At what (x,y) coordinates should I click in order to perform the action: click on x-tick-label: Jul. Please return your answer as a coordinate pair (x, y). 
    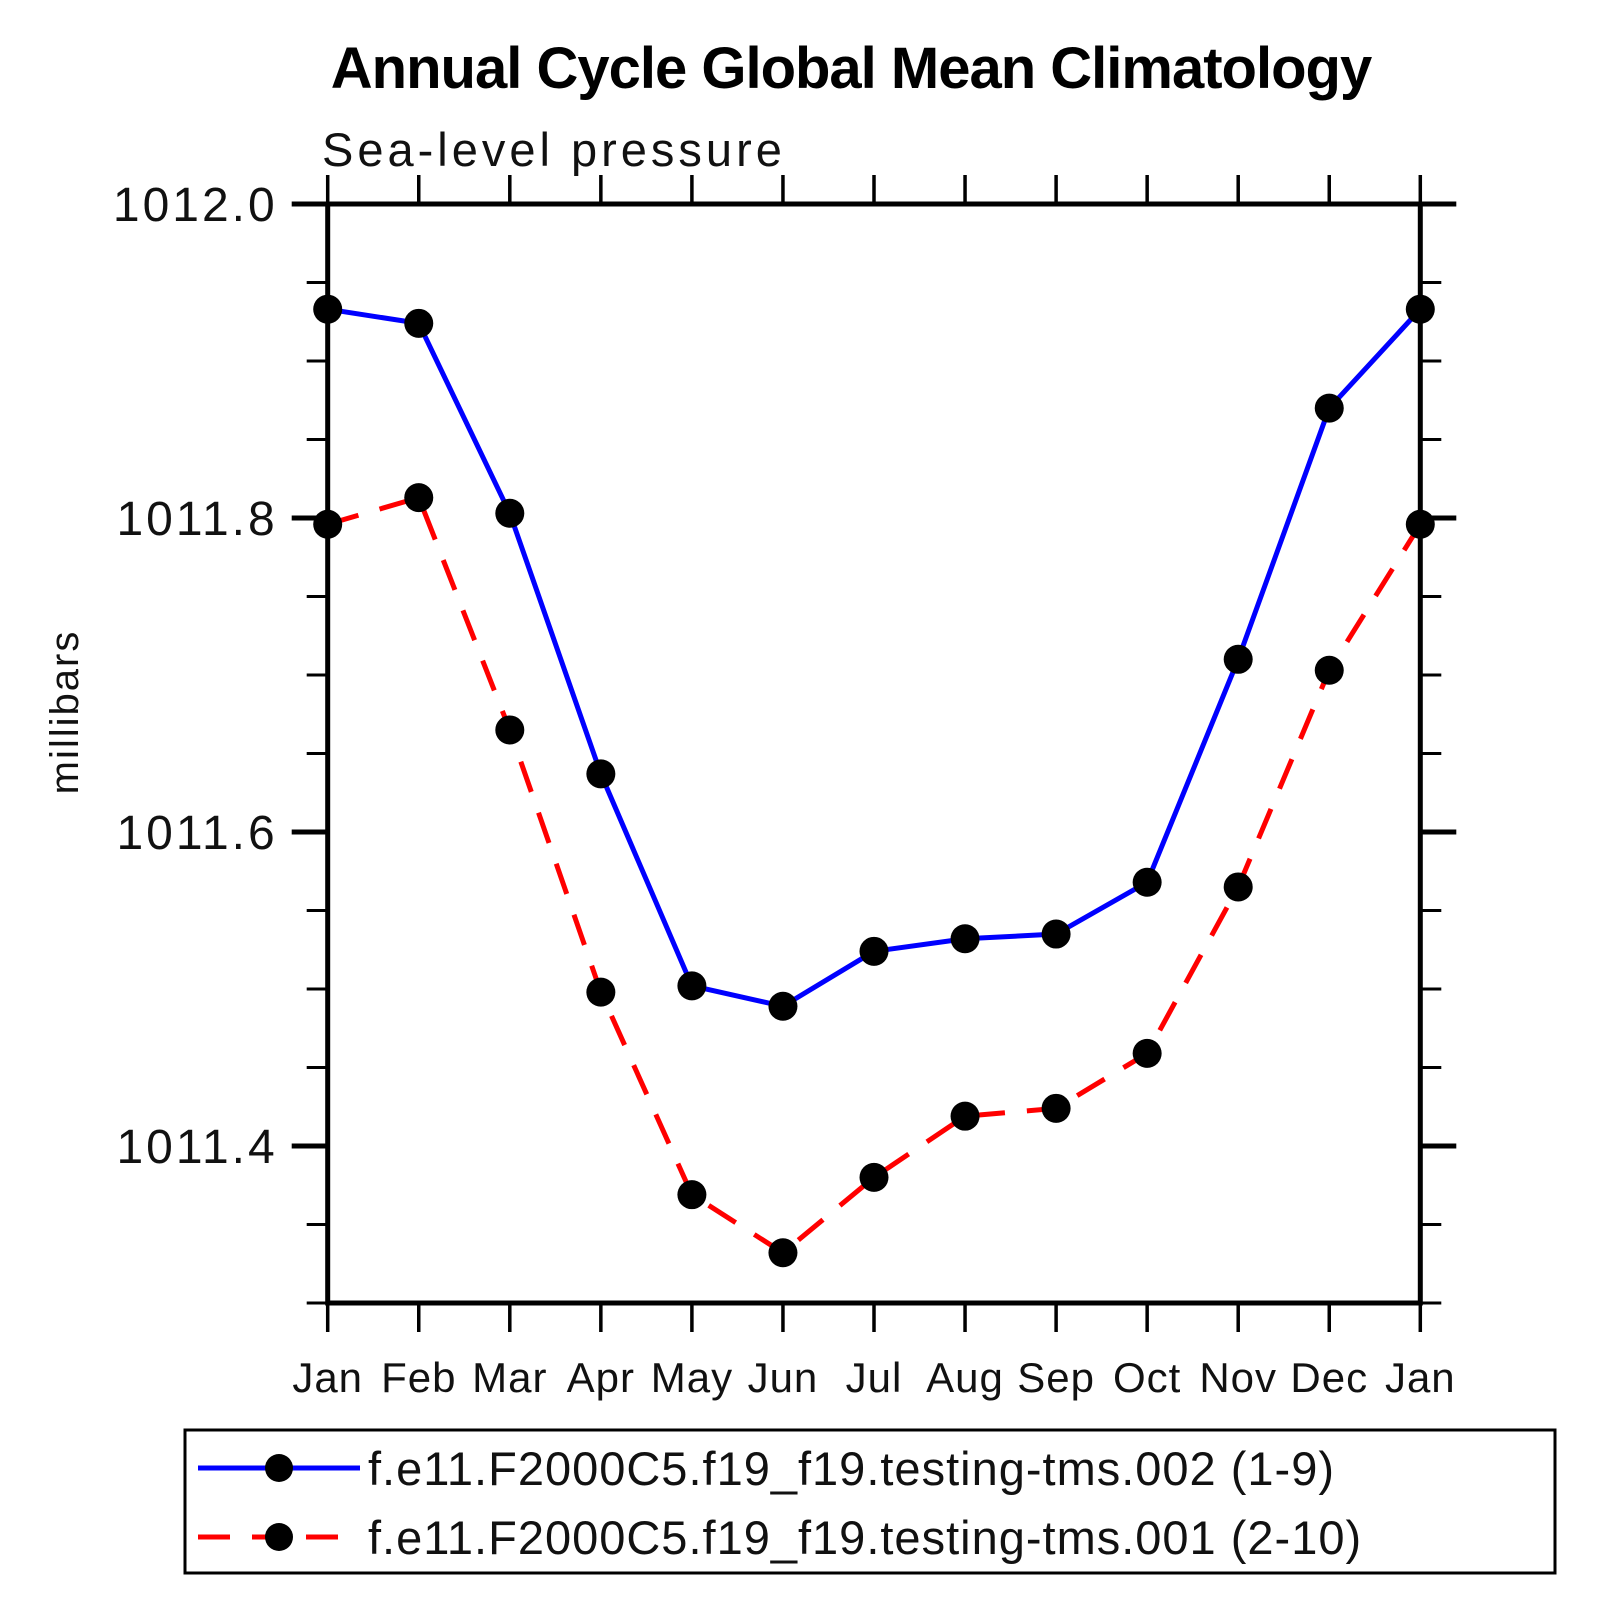
    Looking at the image, I should click on (874, 1377).